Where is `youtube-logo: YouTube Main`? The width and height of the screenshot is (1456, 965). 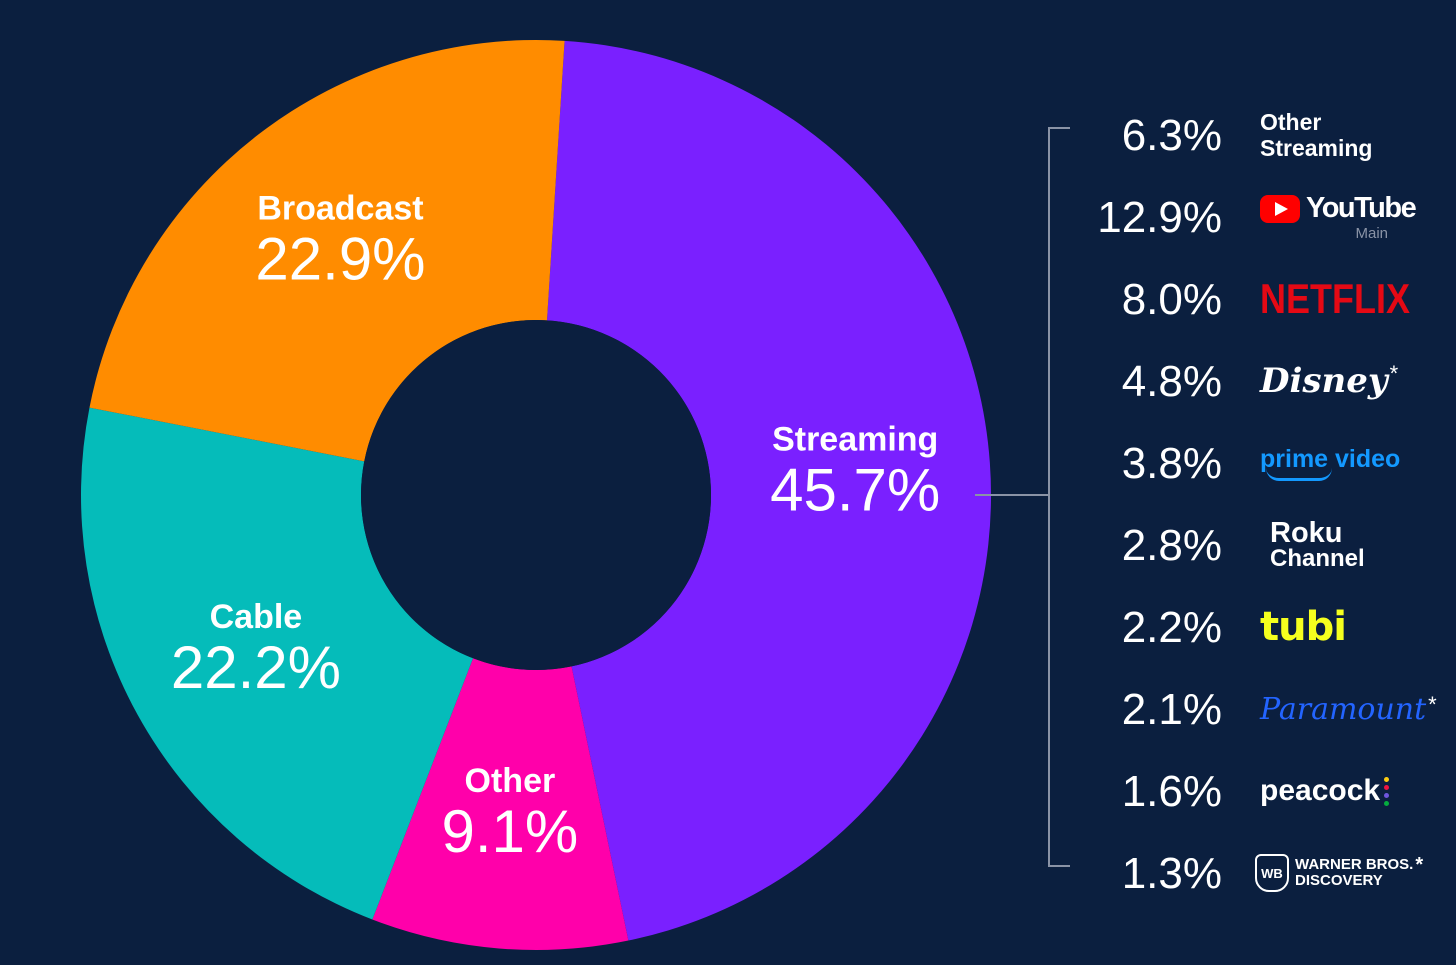
youtube-logo: YouTube Main is located at coordinates (1355, 217).